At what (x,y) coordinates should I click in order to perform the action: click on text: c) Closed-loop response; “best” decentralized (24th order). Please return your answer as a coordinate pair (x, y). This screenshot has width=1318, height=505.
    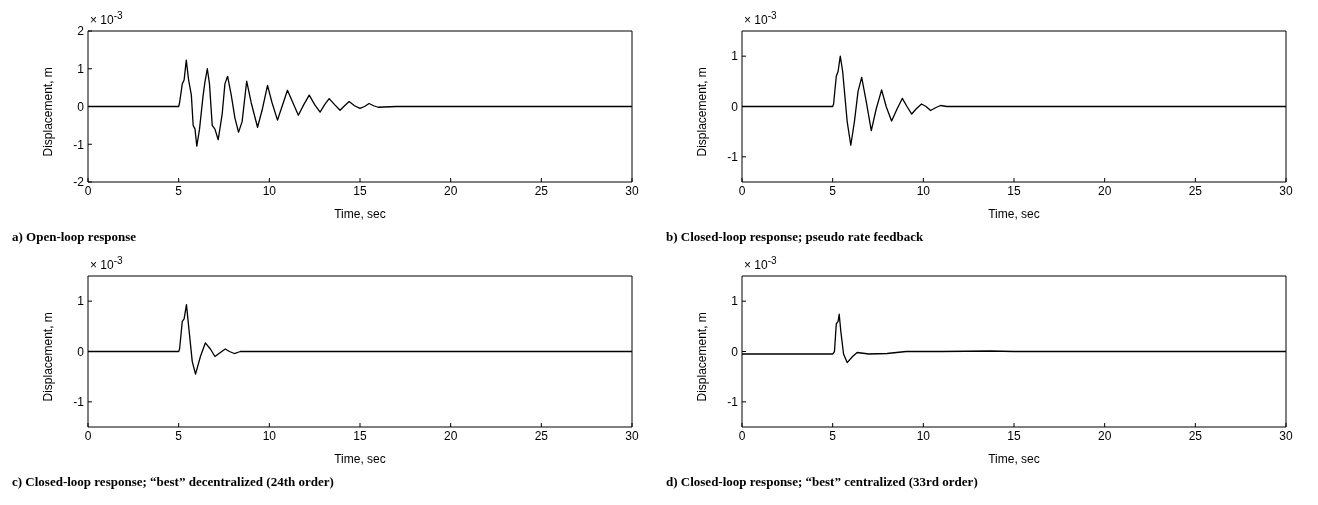
    Looking at the image, I should click on (173, 482).